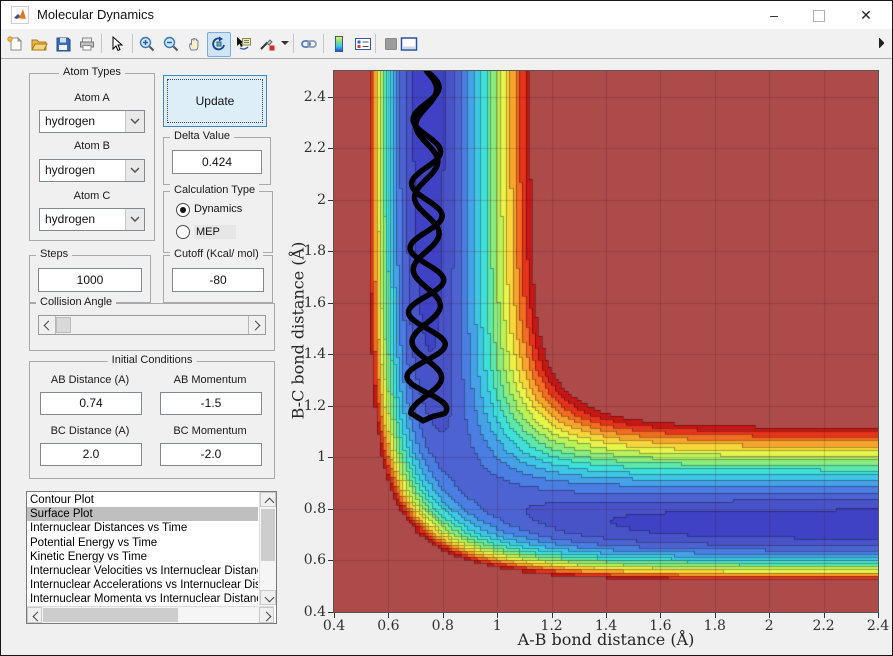  Describe the element at coordinates (266, 615) in the screenshot. I see `scroll-right-button` at that location.